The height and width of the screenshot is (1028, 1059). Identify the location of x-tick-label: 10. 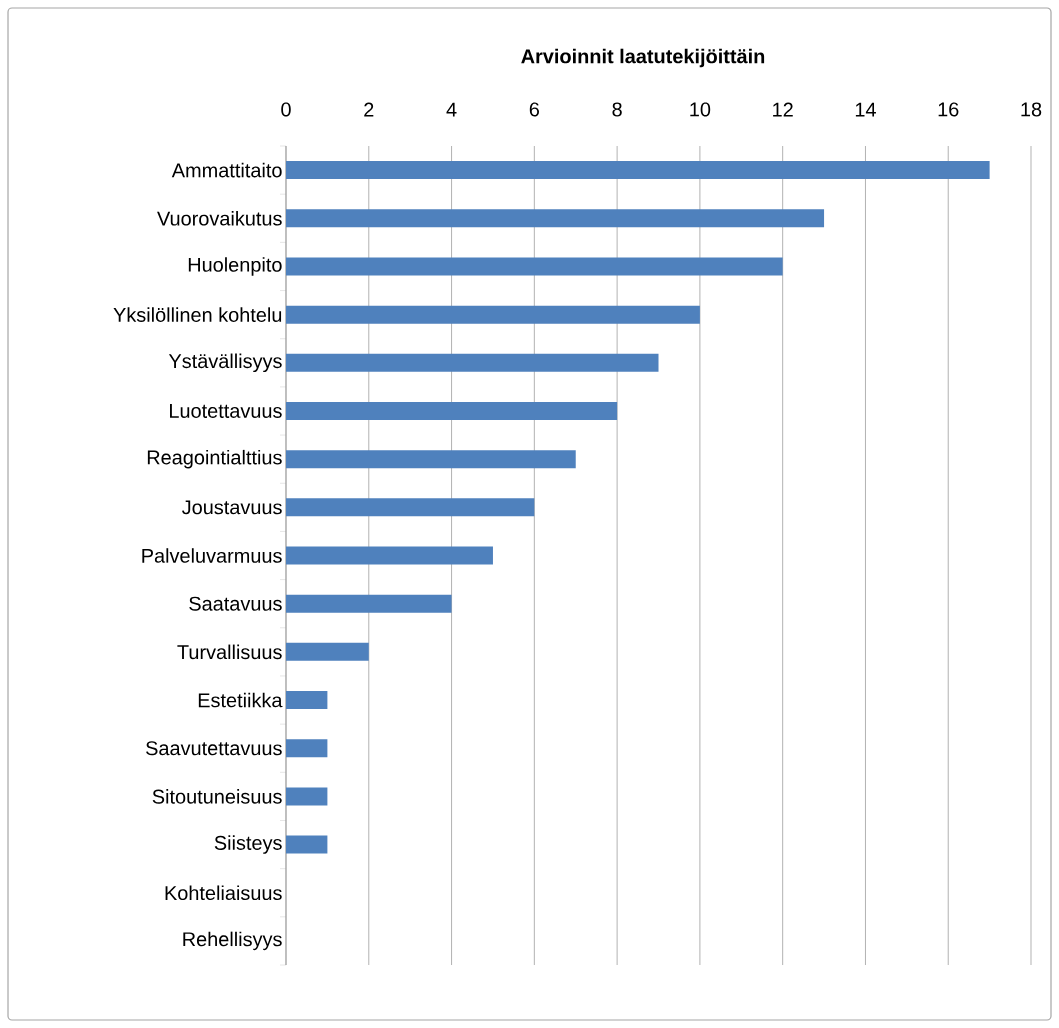
(700, 109).